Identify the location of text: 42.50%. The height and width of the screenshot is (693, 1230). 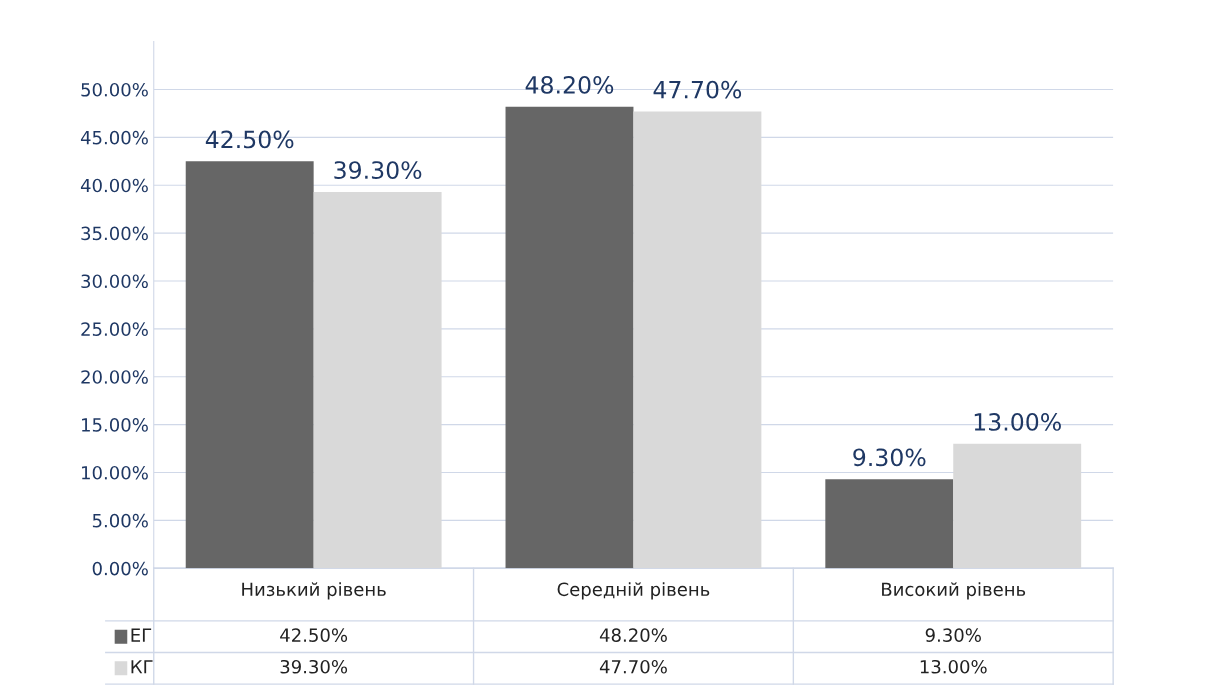
(249, 139).